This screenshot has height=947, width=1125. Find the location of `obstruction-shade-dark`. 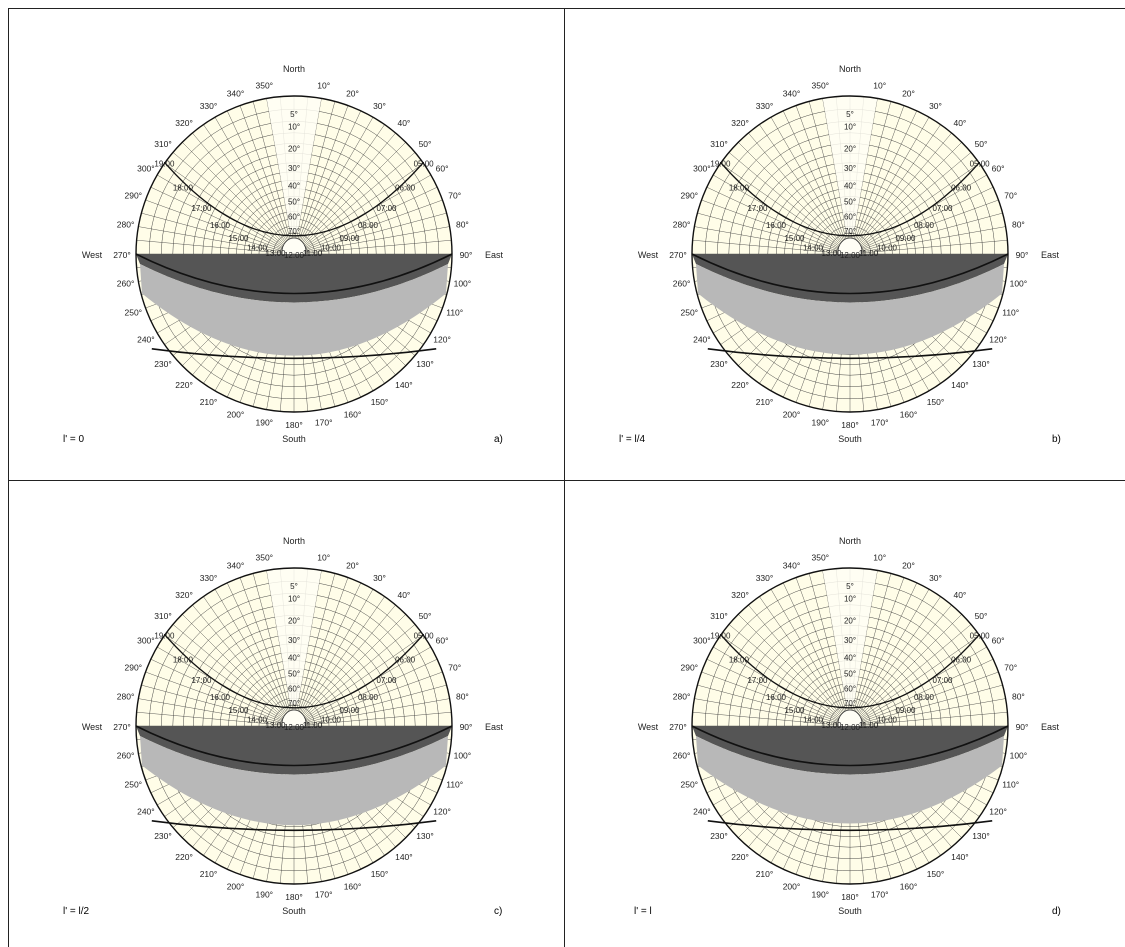

obstruction-shade-dark is located at coordinates (850, 278).